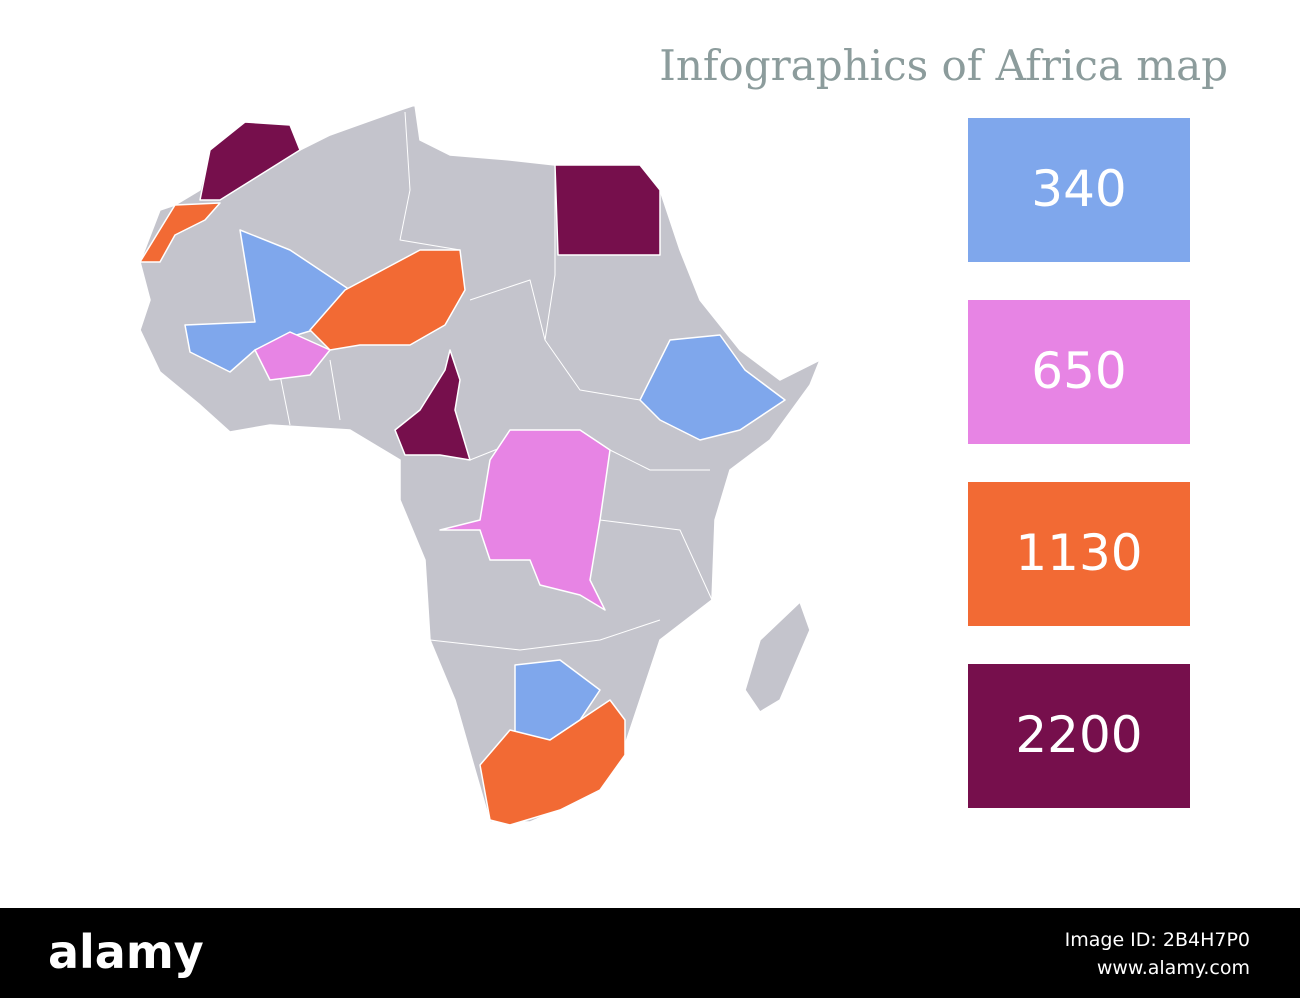 The image size is (1300, 998). What do you see at coordinates (387, 300) in the screenshot?
I see `niger` at bounding box center [387, 300].